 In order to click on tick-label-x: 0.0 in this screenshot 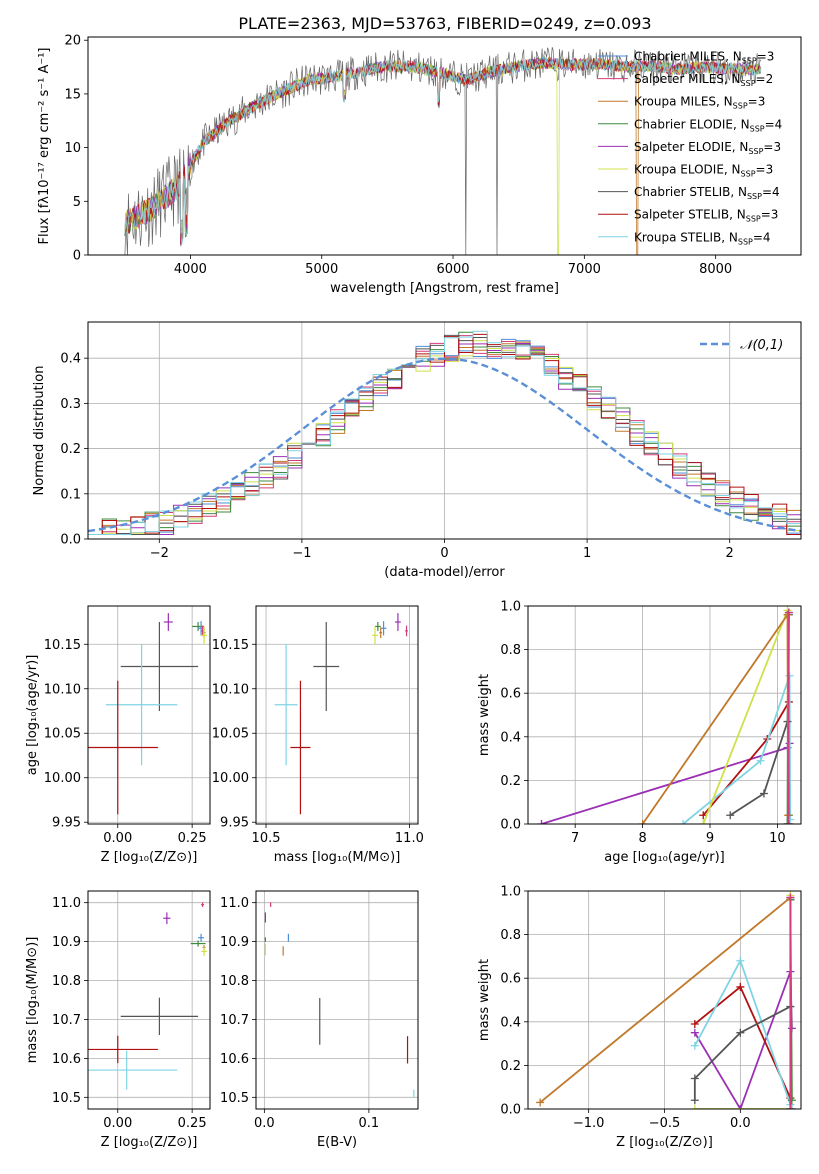, I will do `click(740, 1123)`.